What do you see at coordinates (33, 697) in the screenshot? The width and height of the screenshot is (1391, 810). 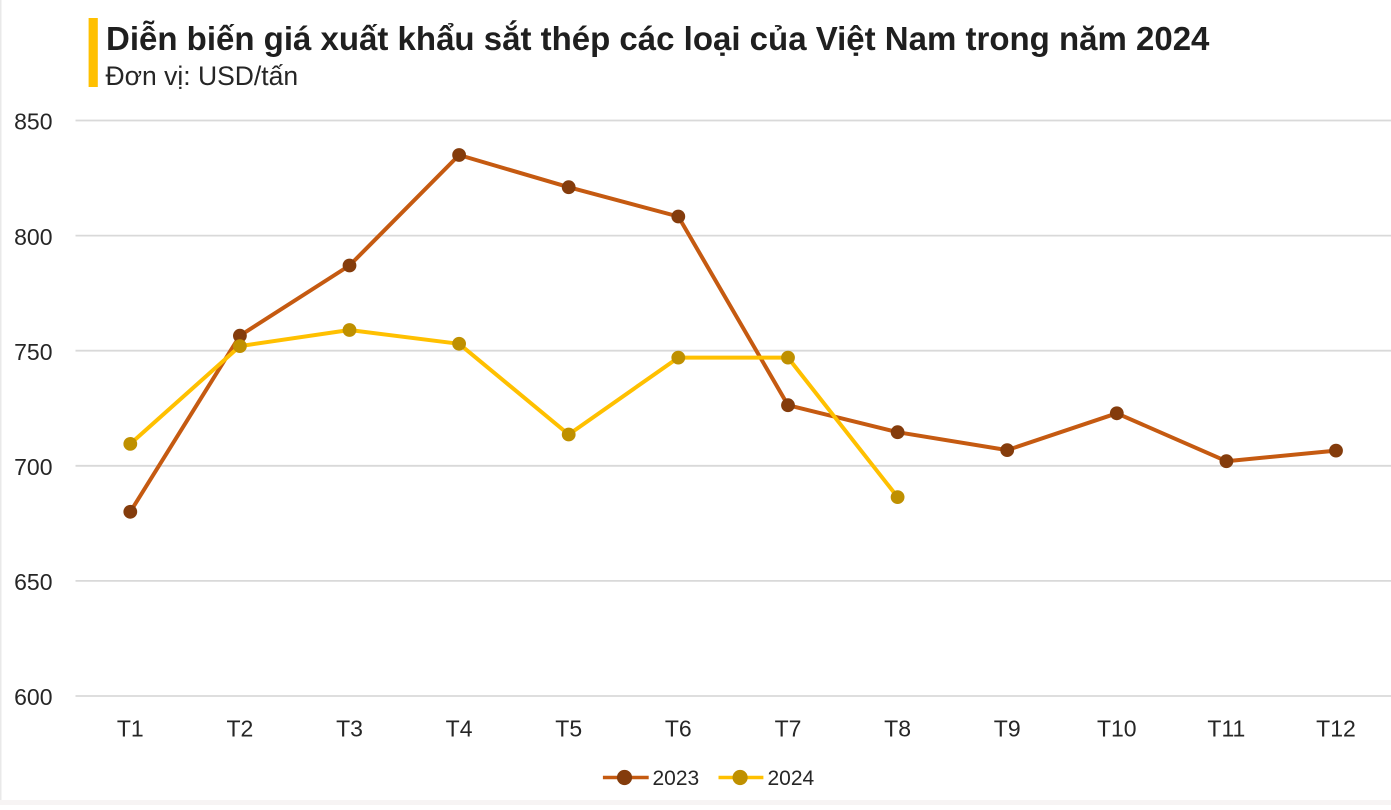 I see `svg-text: 600` at bounding box center [33, 697].